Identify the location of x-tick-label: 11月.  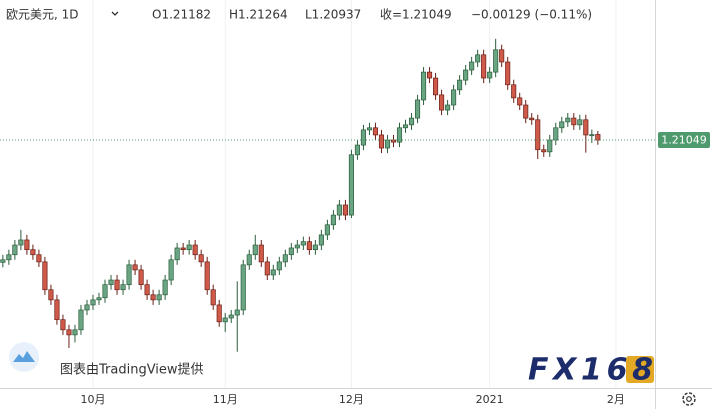
(225, 399).